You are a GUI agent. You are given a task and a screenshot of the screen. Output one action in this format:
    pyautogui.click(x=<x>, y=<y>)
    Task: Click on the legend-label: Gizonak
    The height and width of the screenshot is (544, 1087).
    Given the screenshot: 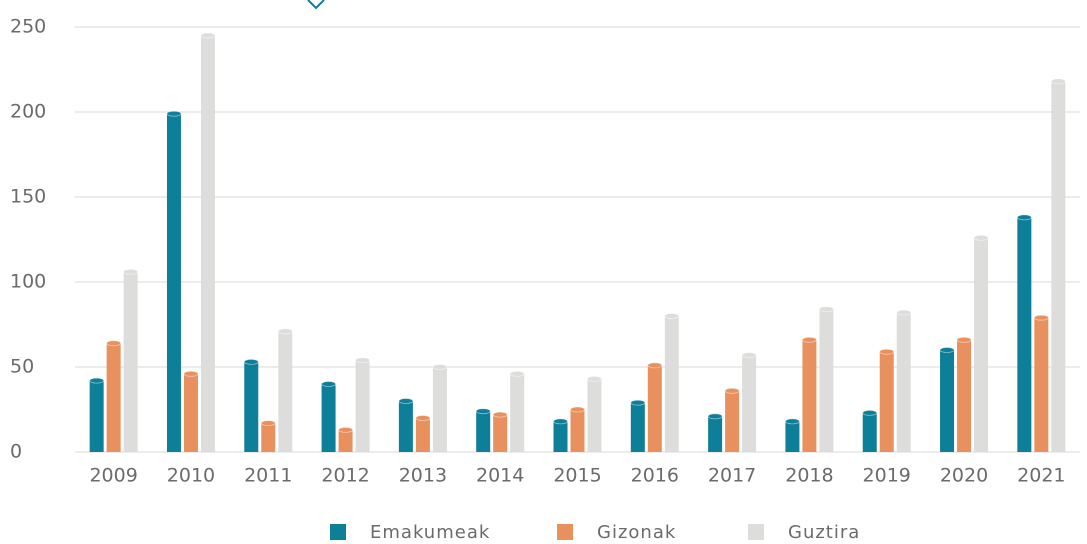 What is the action you would take?
    pyautogui.click(x=636, y=532)
    